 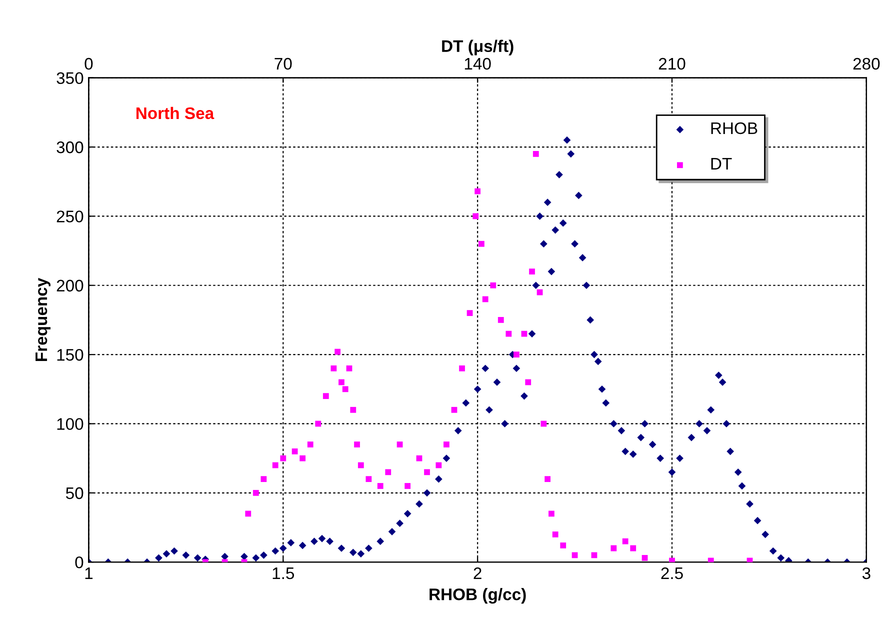 What do you see at coordinates (734, 128) in the screenshot?
I see `legend-label: RHOB` at bounding box center [734, 128].